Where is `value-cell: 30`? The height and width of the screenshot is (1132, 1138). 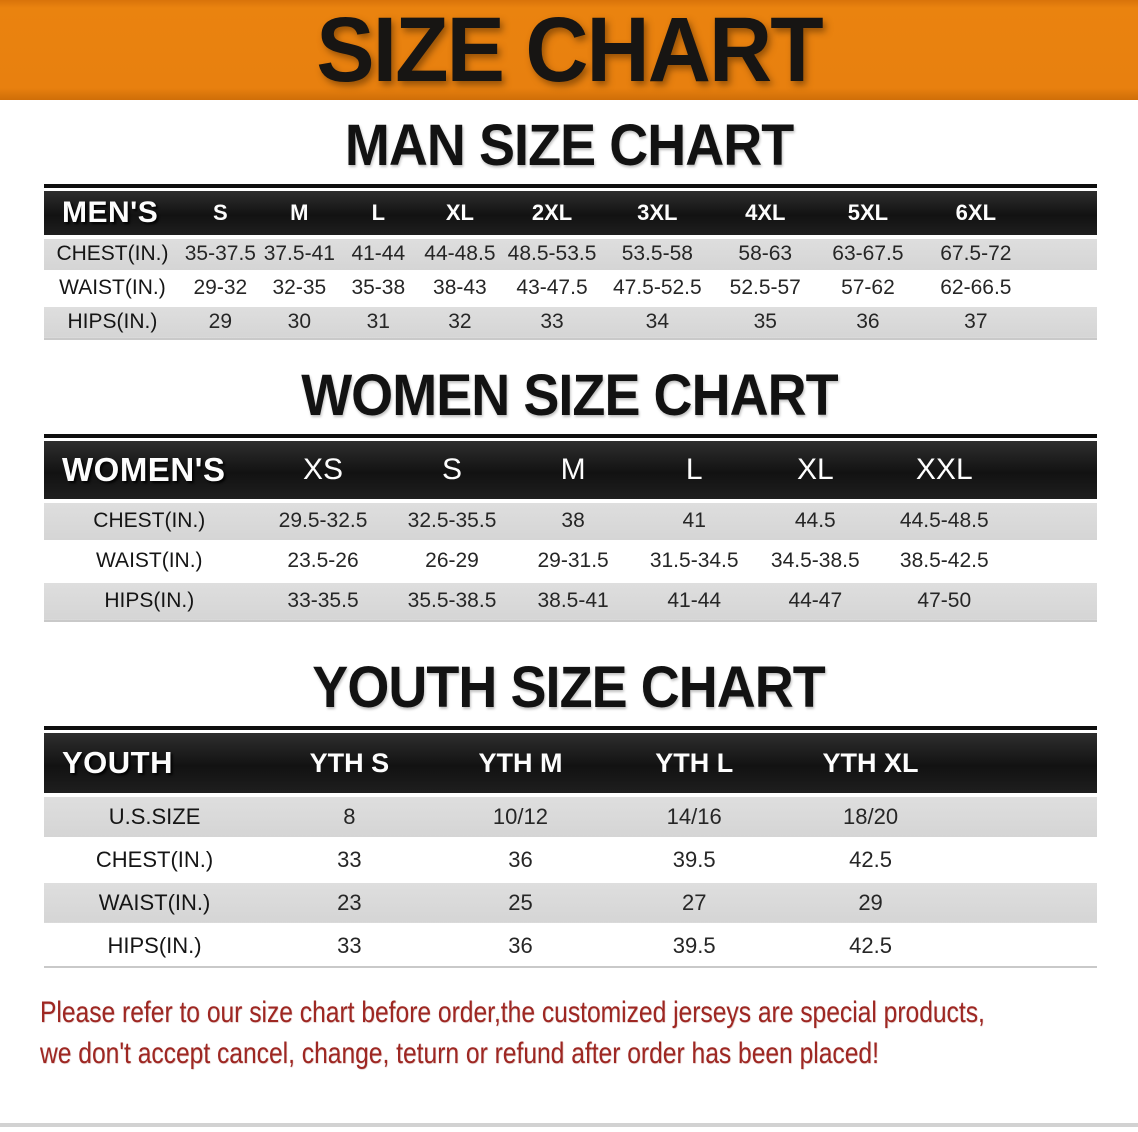
value-cell: 30 is located at coordinates (299, 321).